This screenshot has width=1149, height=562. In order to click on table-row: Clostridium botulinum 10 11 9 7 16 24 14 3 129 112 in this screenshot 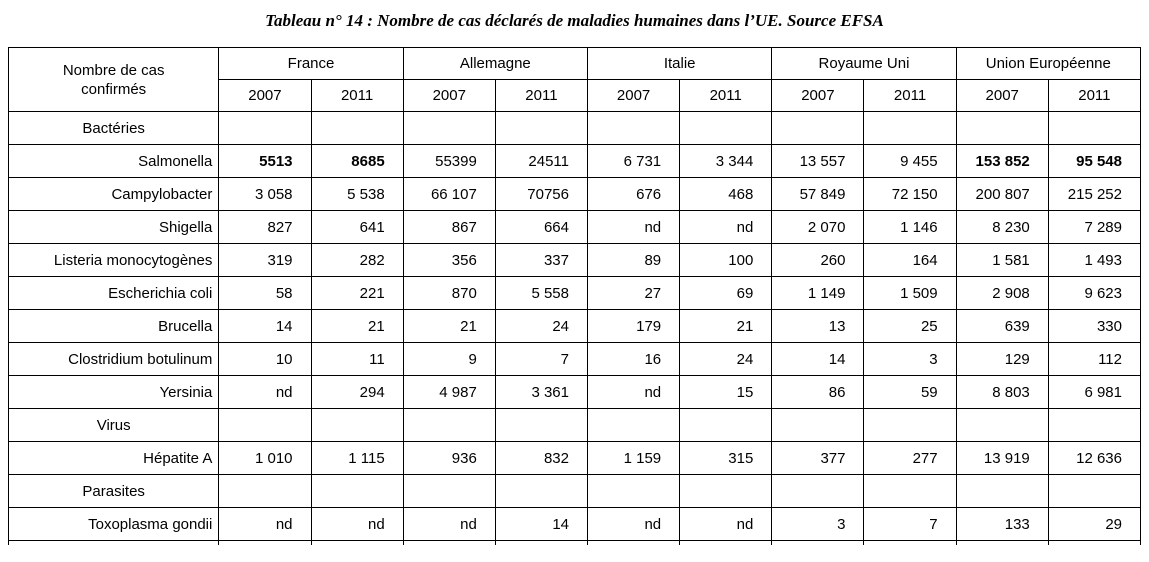, I will do `click(574, 359)`.